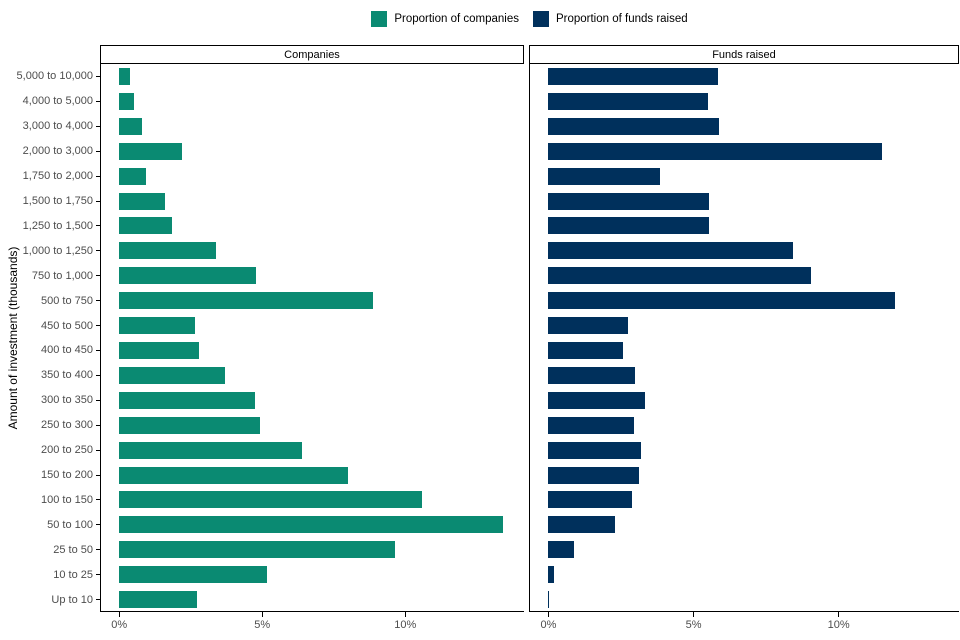 This screenshot has width=960, height=640. Describe the element at coordinates (70, 524) in the screenshot. I see `y-axis-tick-label: 50 to 100` at that location.